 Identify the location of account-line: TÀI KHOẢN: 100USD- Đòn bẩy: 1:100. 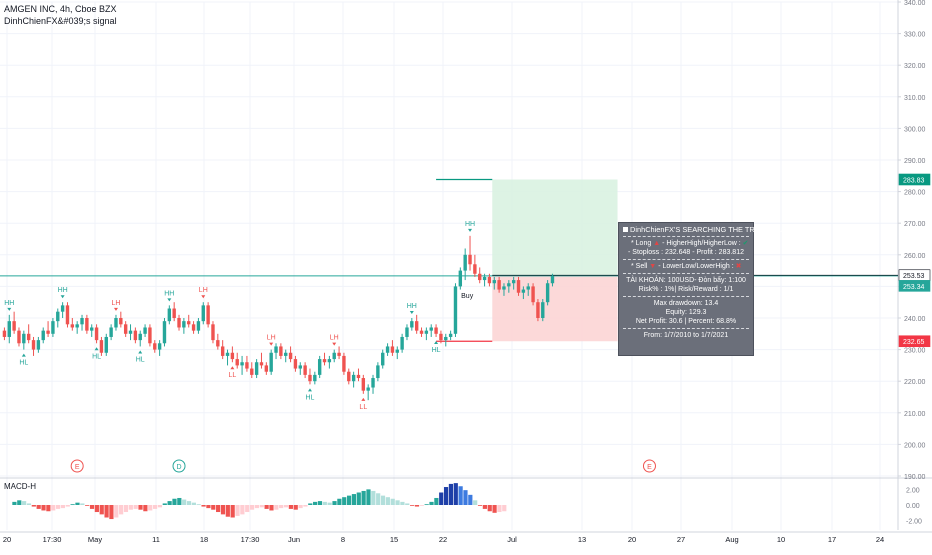
(686, 280).